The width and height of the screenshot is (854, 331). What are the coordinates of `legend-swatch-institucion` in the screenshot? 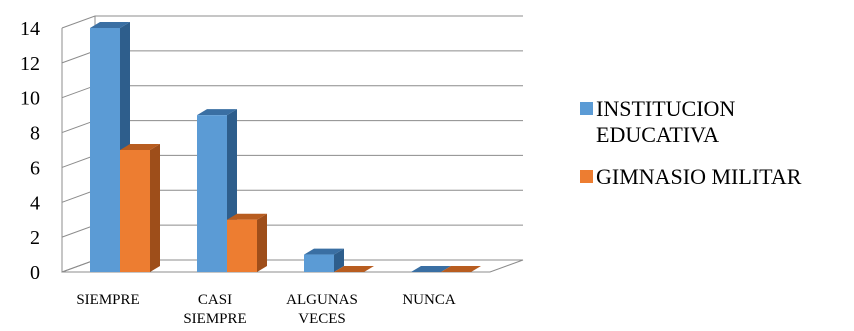 It's located at (586, 108).